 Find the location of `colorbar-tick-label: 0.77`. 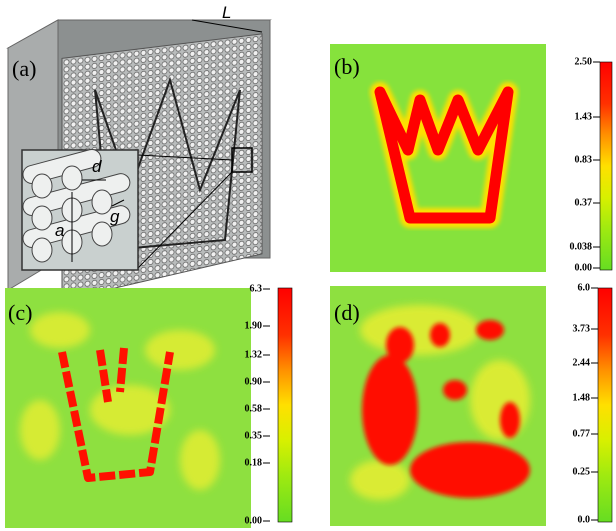

colorbar-tick-label: 0.77 is located at coordinates (582, 433).